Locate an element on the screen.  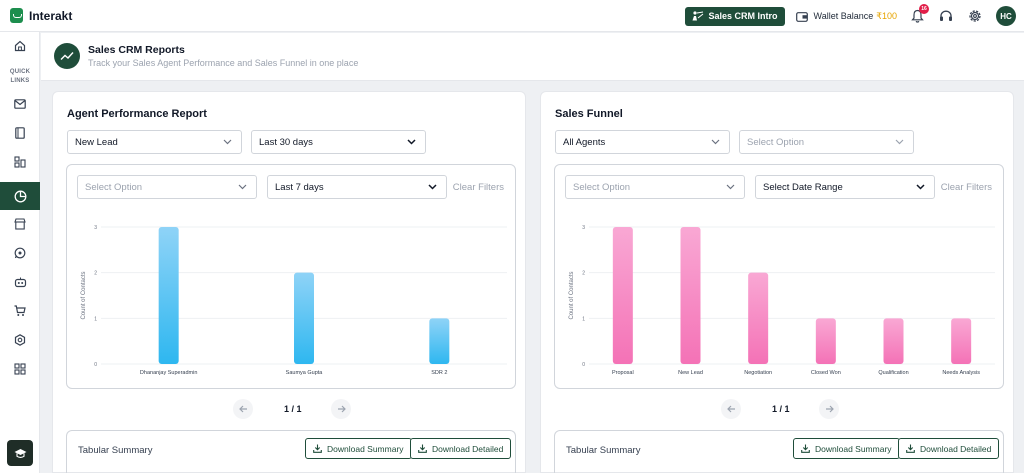
sidebar-item-book is located at coordinates (20, 133).